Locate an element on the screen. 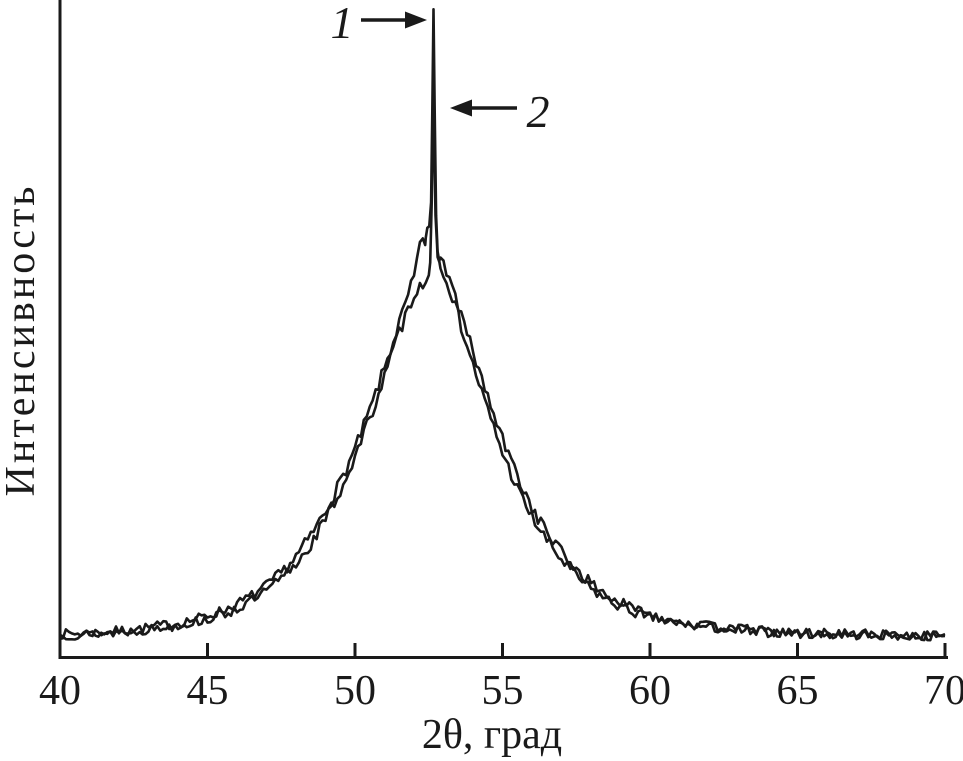  curve-1-arrow-head-icon is located at coordinates (416, 20).